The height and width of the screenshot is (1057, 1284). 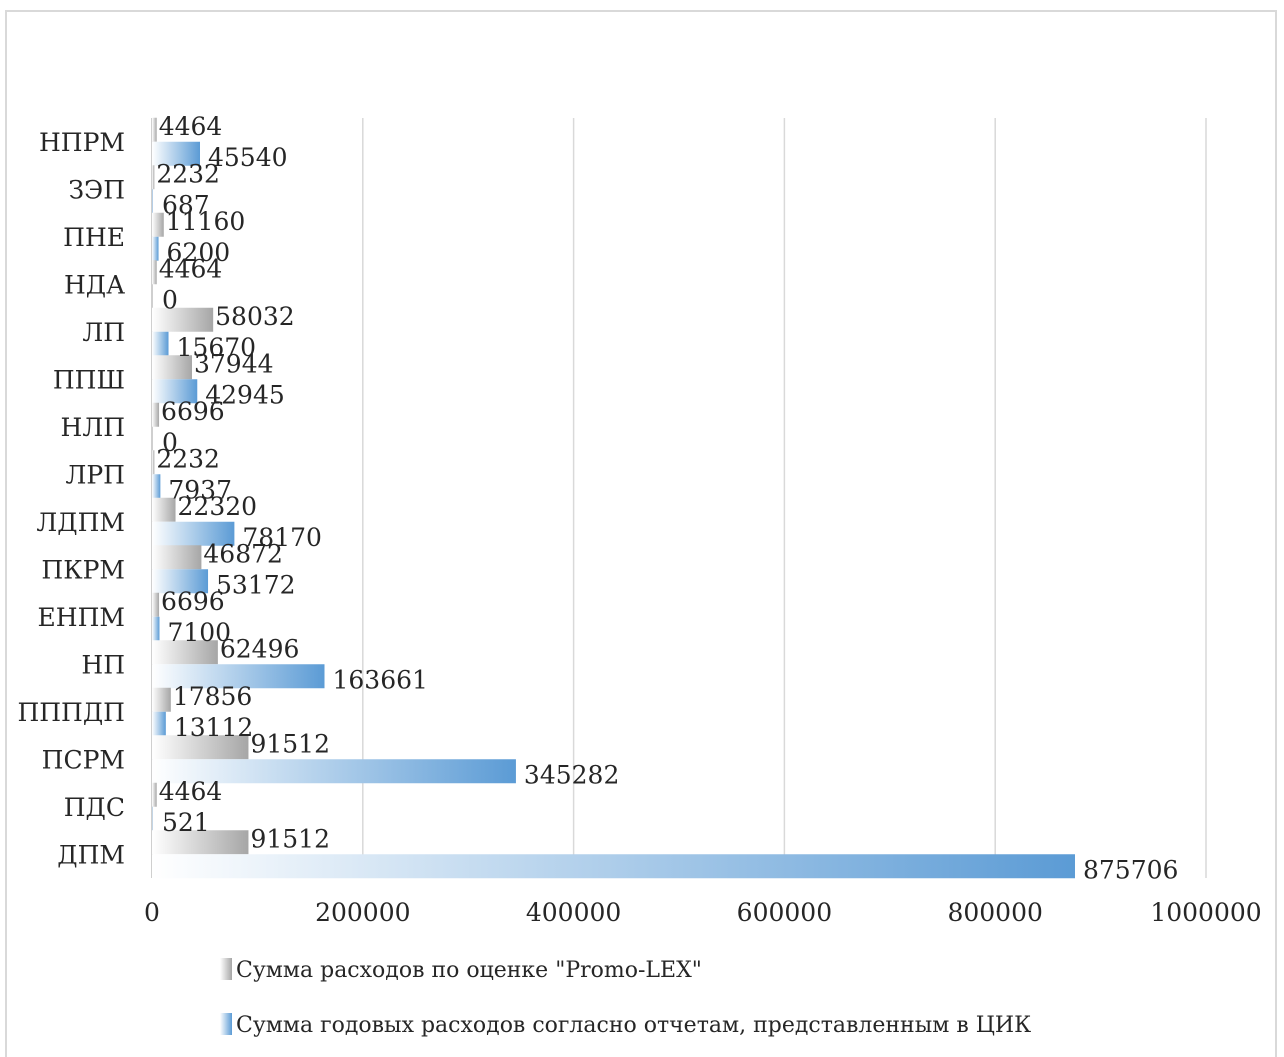 What do you see at coordinates (82, 142) in the screenshot?
I see `category-label: НПРМ` at bounding box center [82, 142].